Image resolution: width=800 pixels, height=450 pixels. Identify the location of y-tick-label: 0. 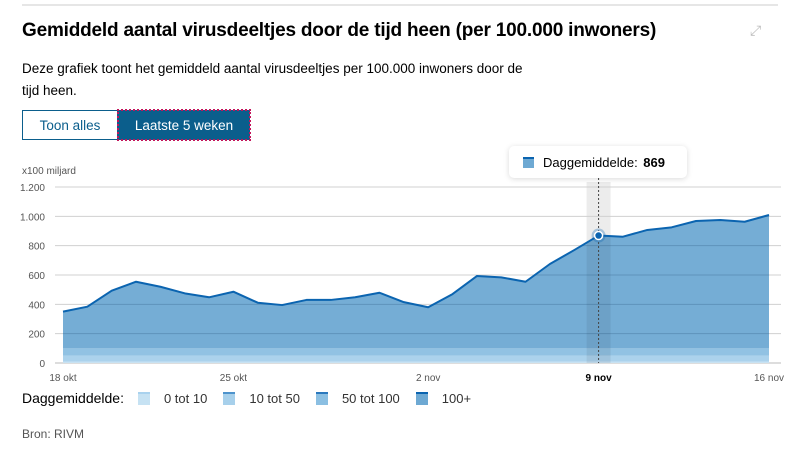
(42, 364).